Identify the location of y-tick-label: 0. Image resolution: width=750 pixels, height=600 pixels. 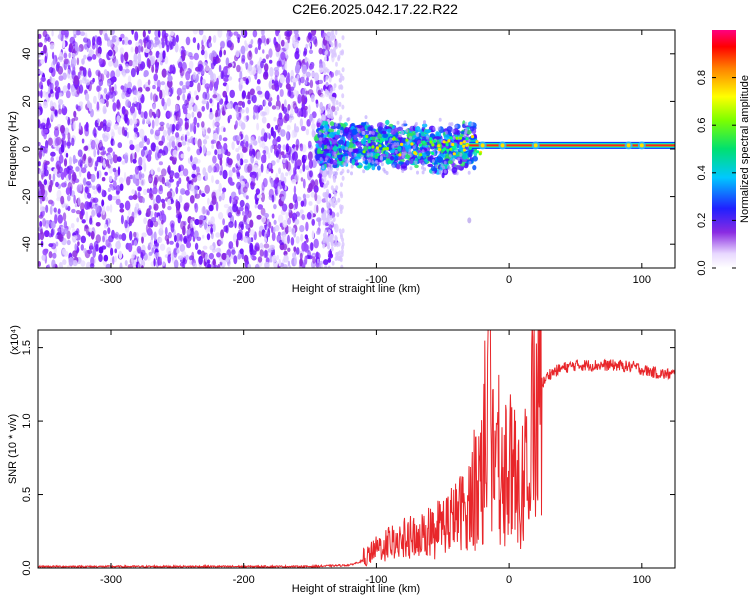
(27, 149).